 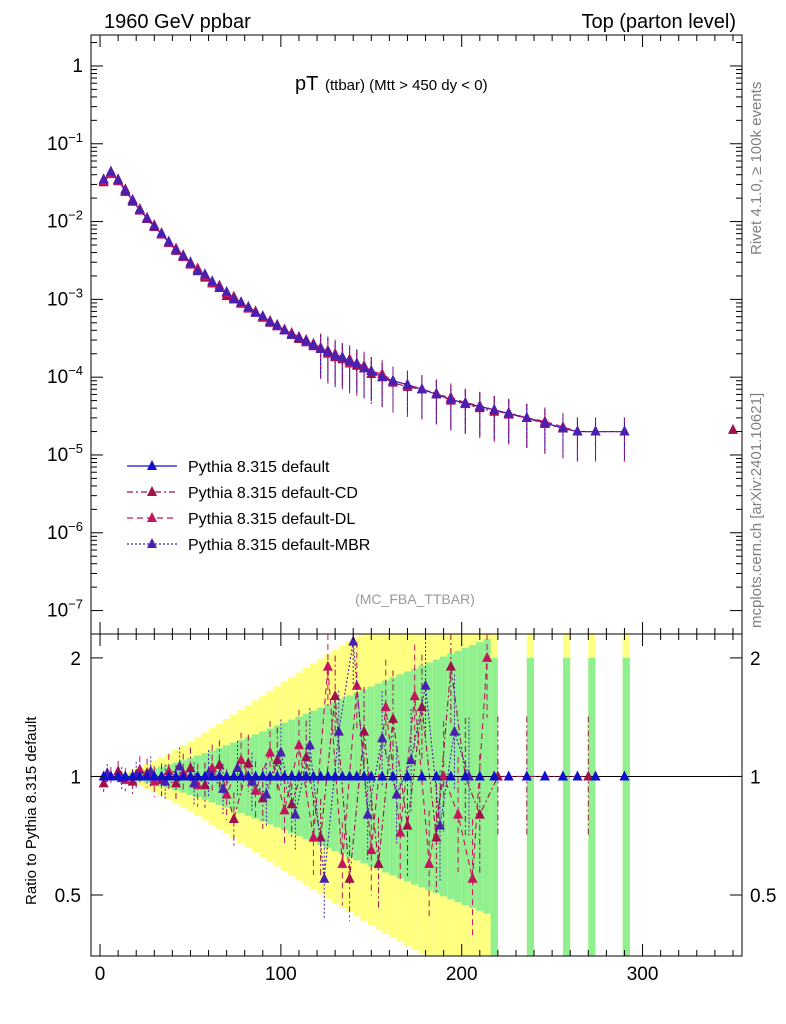 What do you see at coordinates (100, 974) in the screenshot?
I see `x-tick-label: 0` at bounding box center [100, 974].